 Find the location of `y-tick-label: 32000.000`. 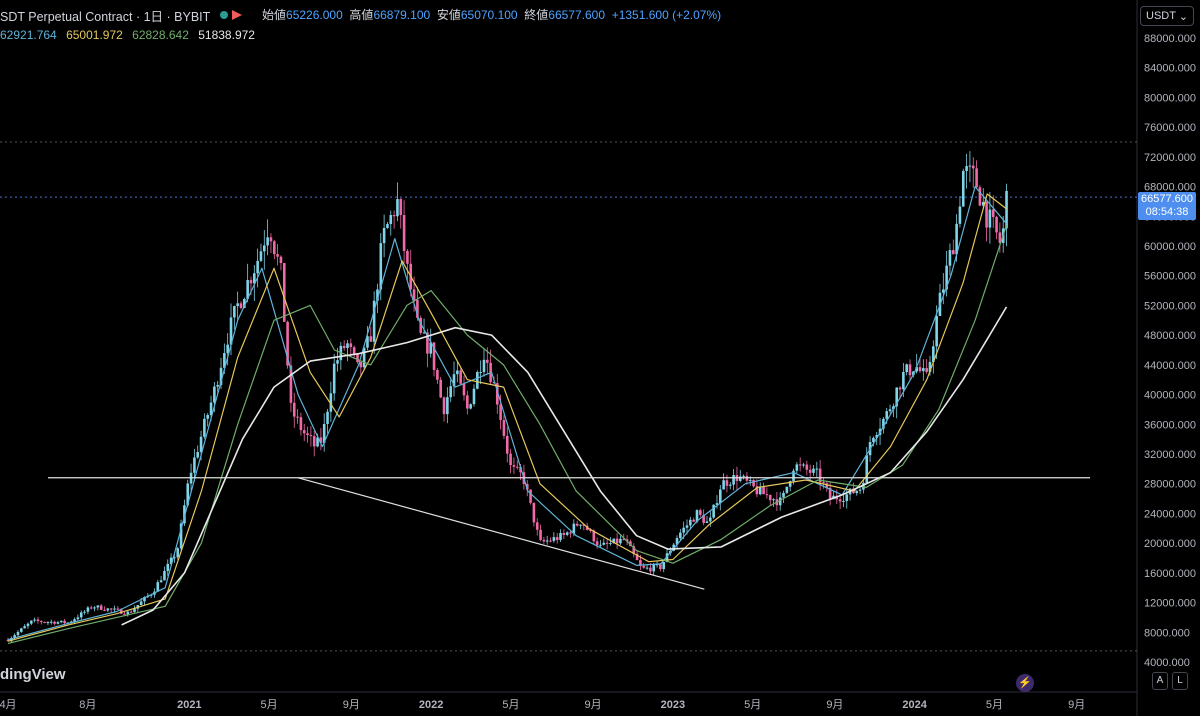

y-tick-label: 32000.000 is located at coordinates (1170, 455).